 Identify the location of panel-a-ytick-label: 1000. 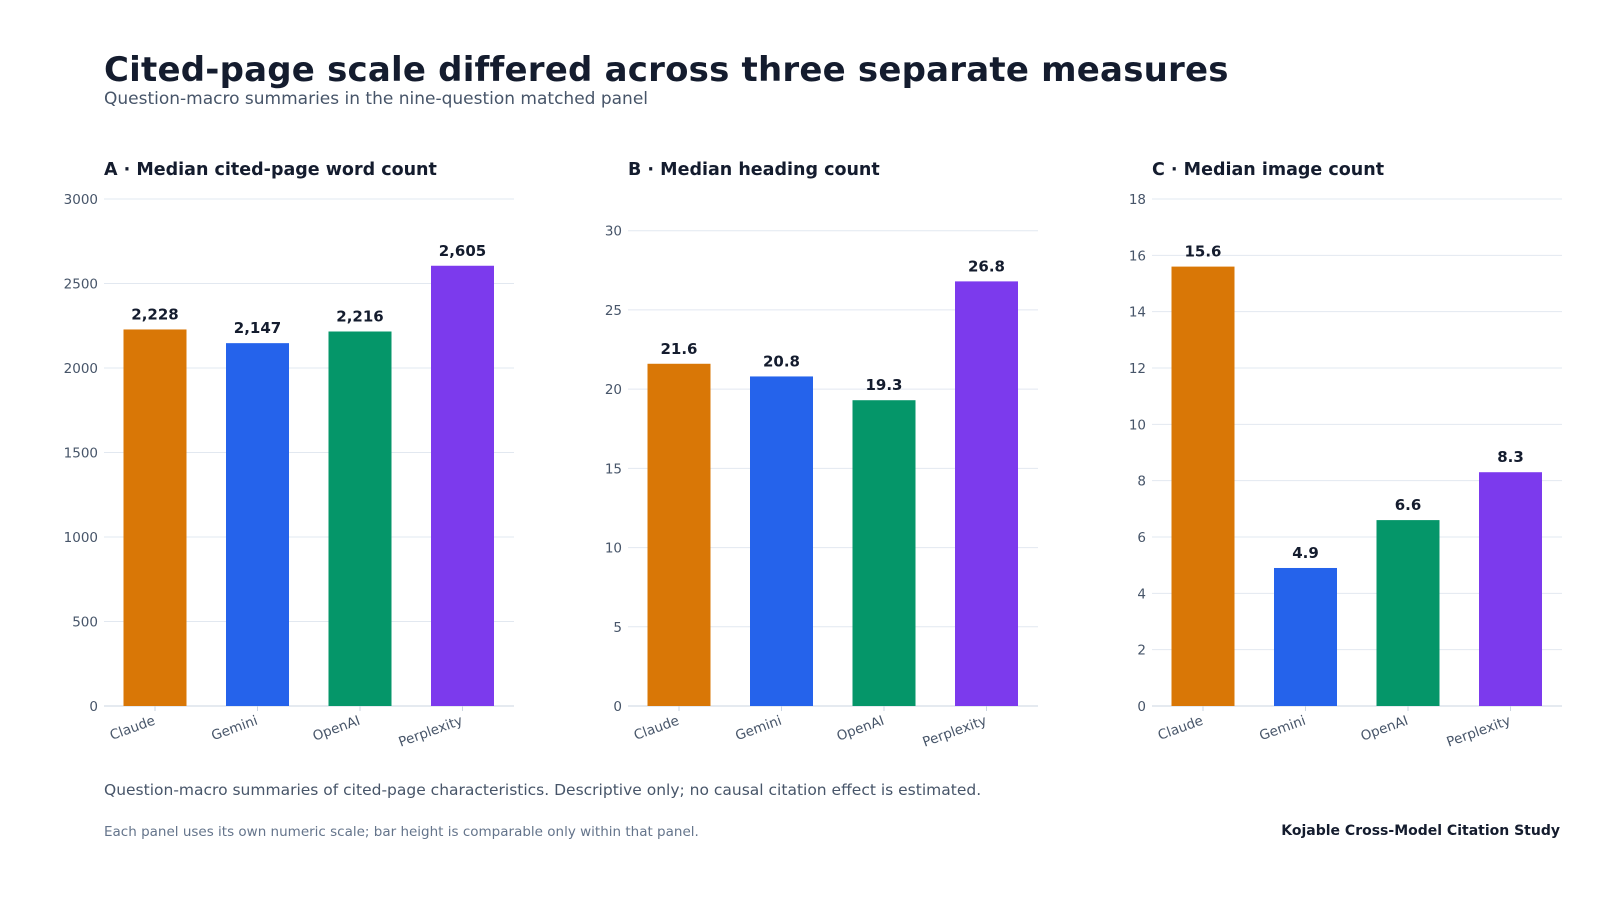
(81, 538).